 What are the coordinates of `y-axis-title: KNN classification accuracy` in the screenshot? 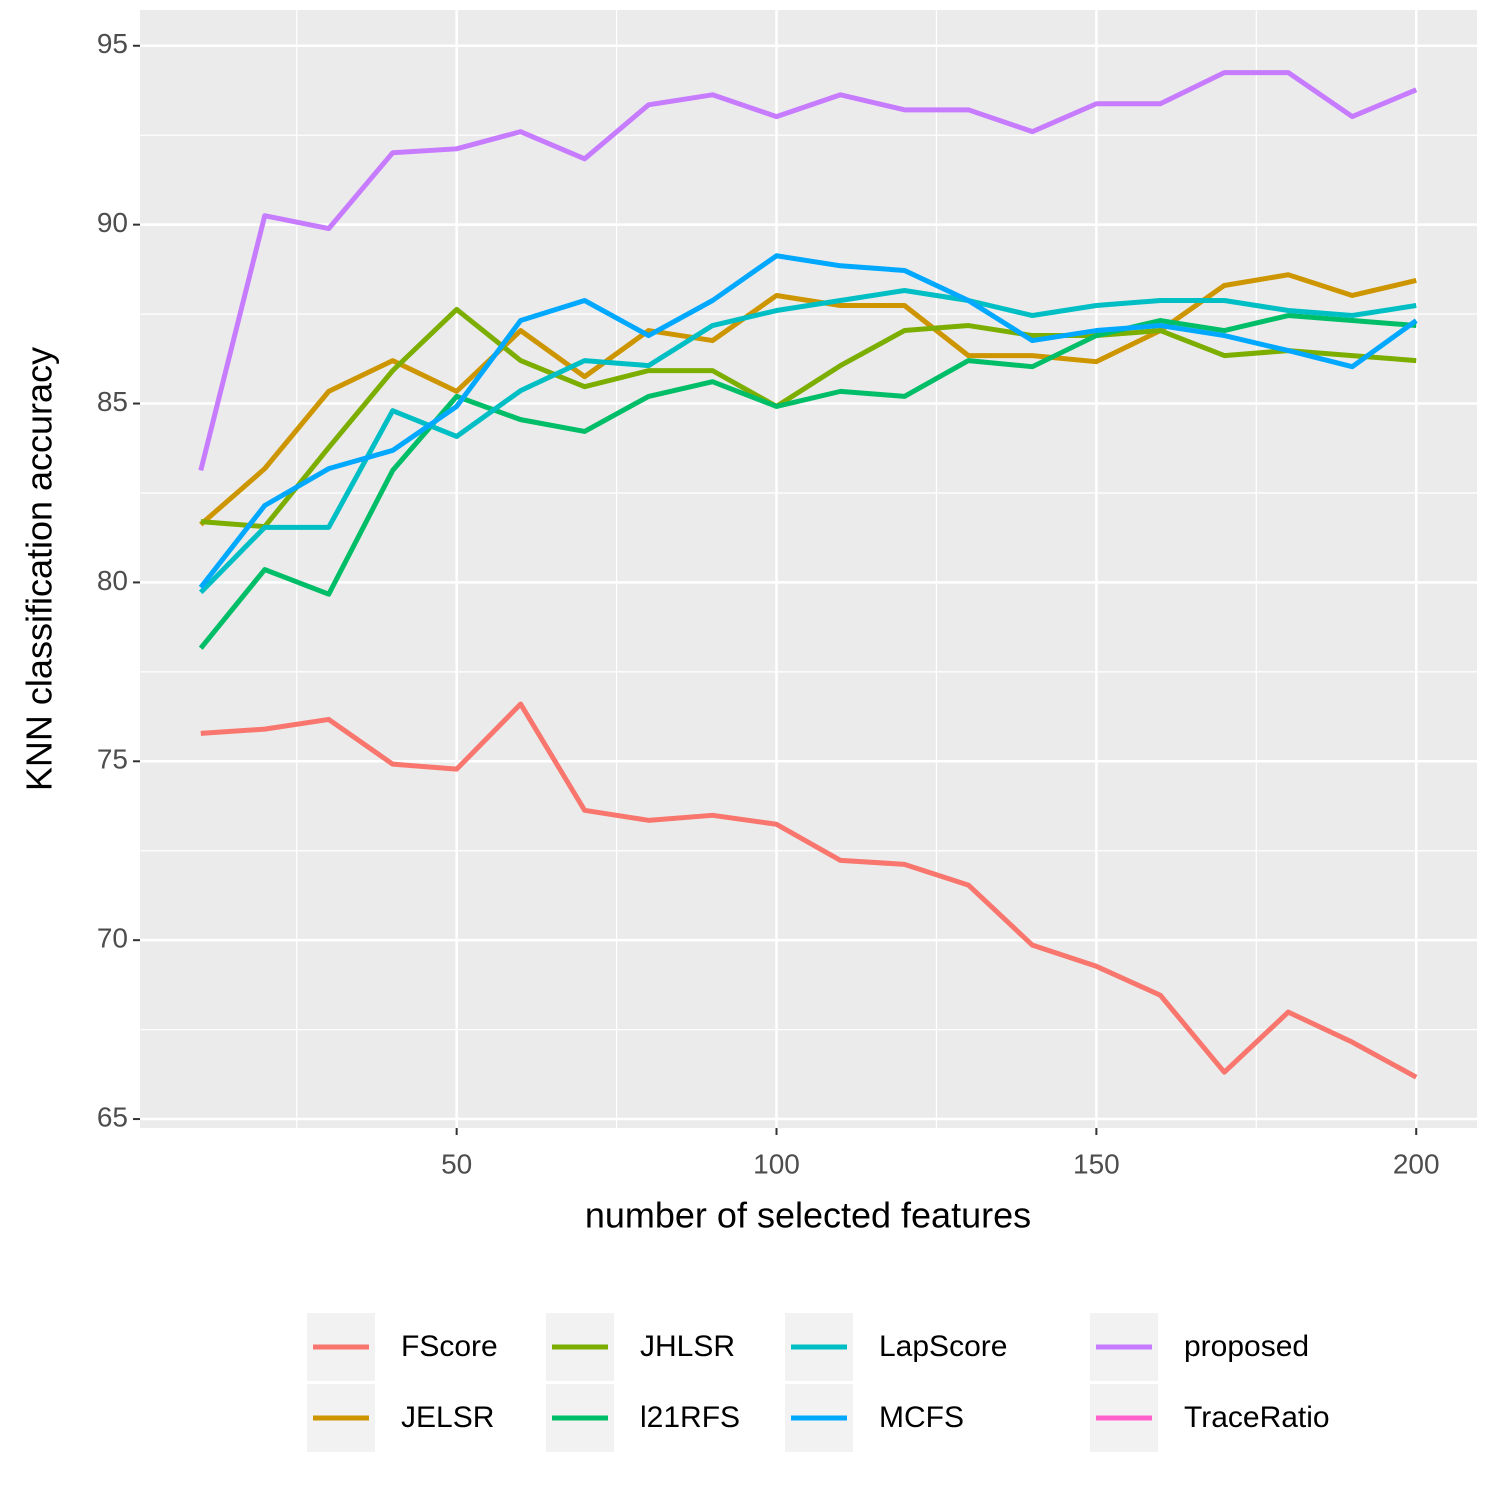 It's located at (39, 569).